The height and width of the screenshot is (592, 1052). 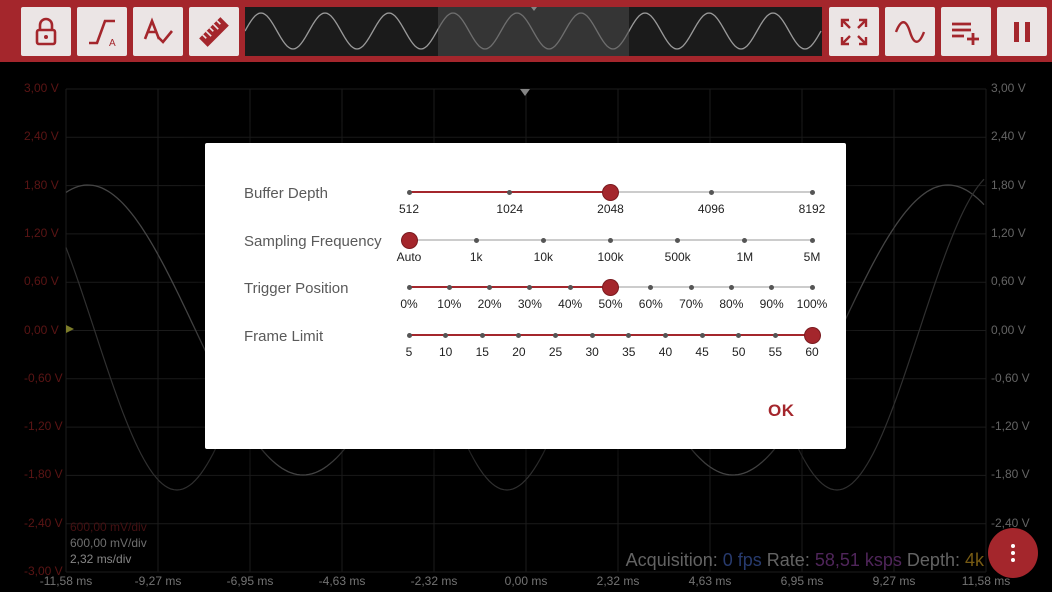 I want to click on trigger-edge-icon: A, so click(x=102, y=34).